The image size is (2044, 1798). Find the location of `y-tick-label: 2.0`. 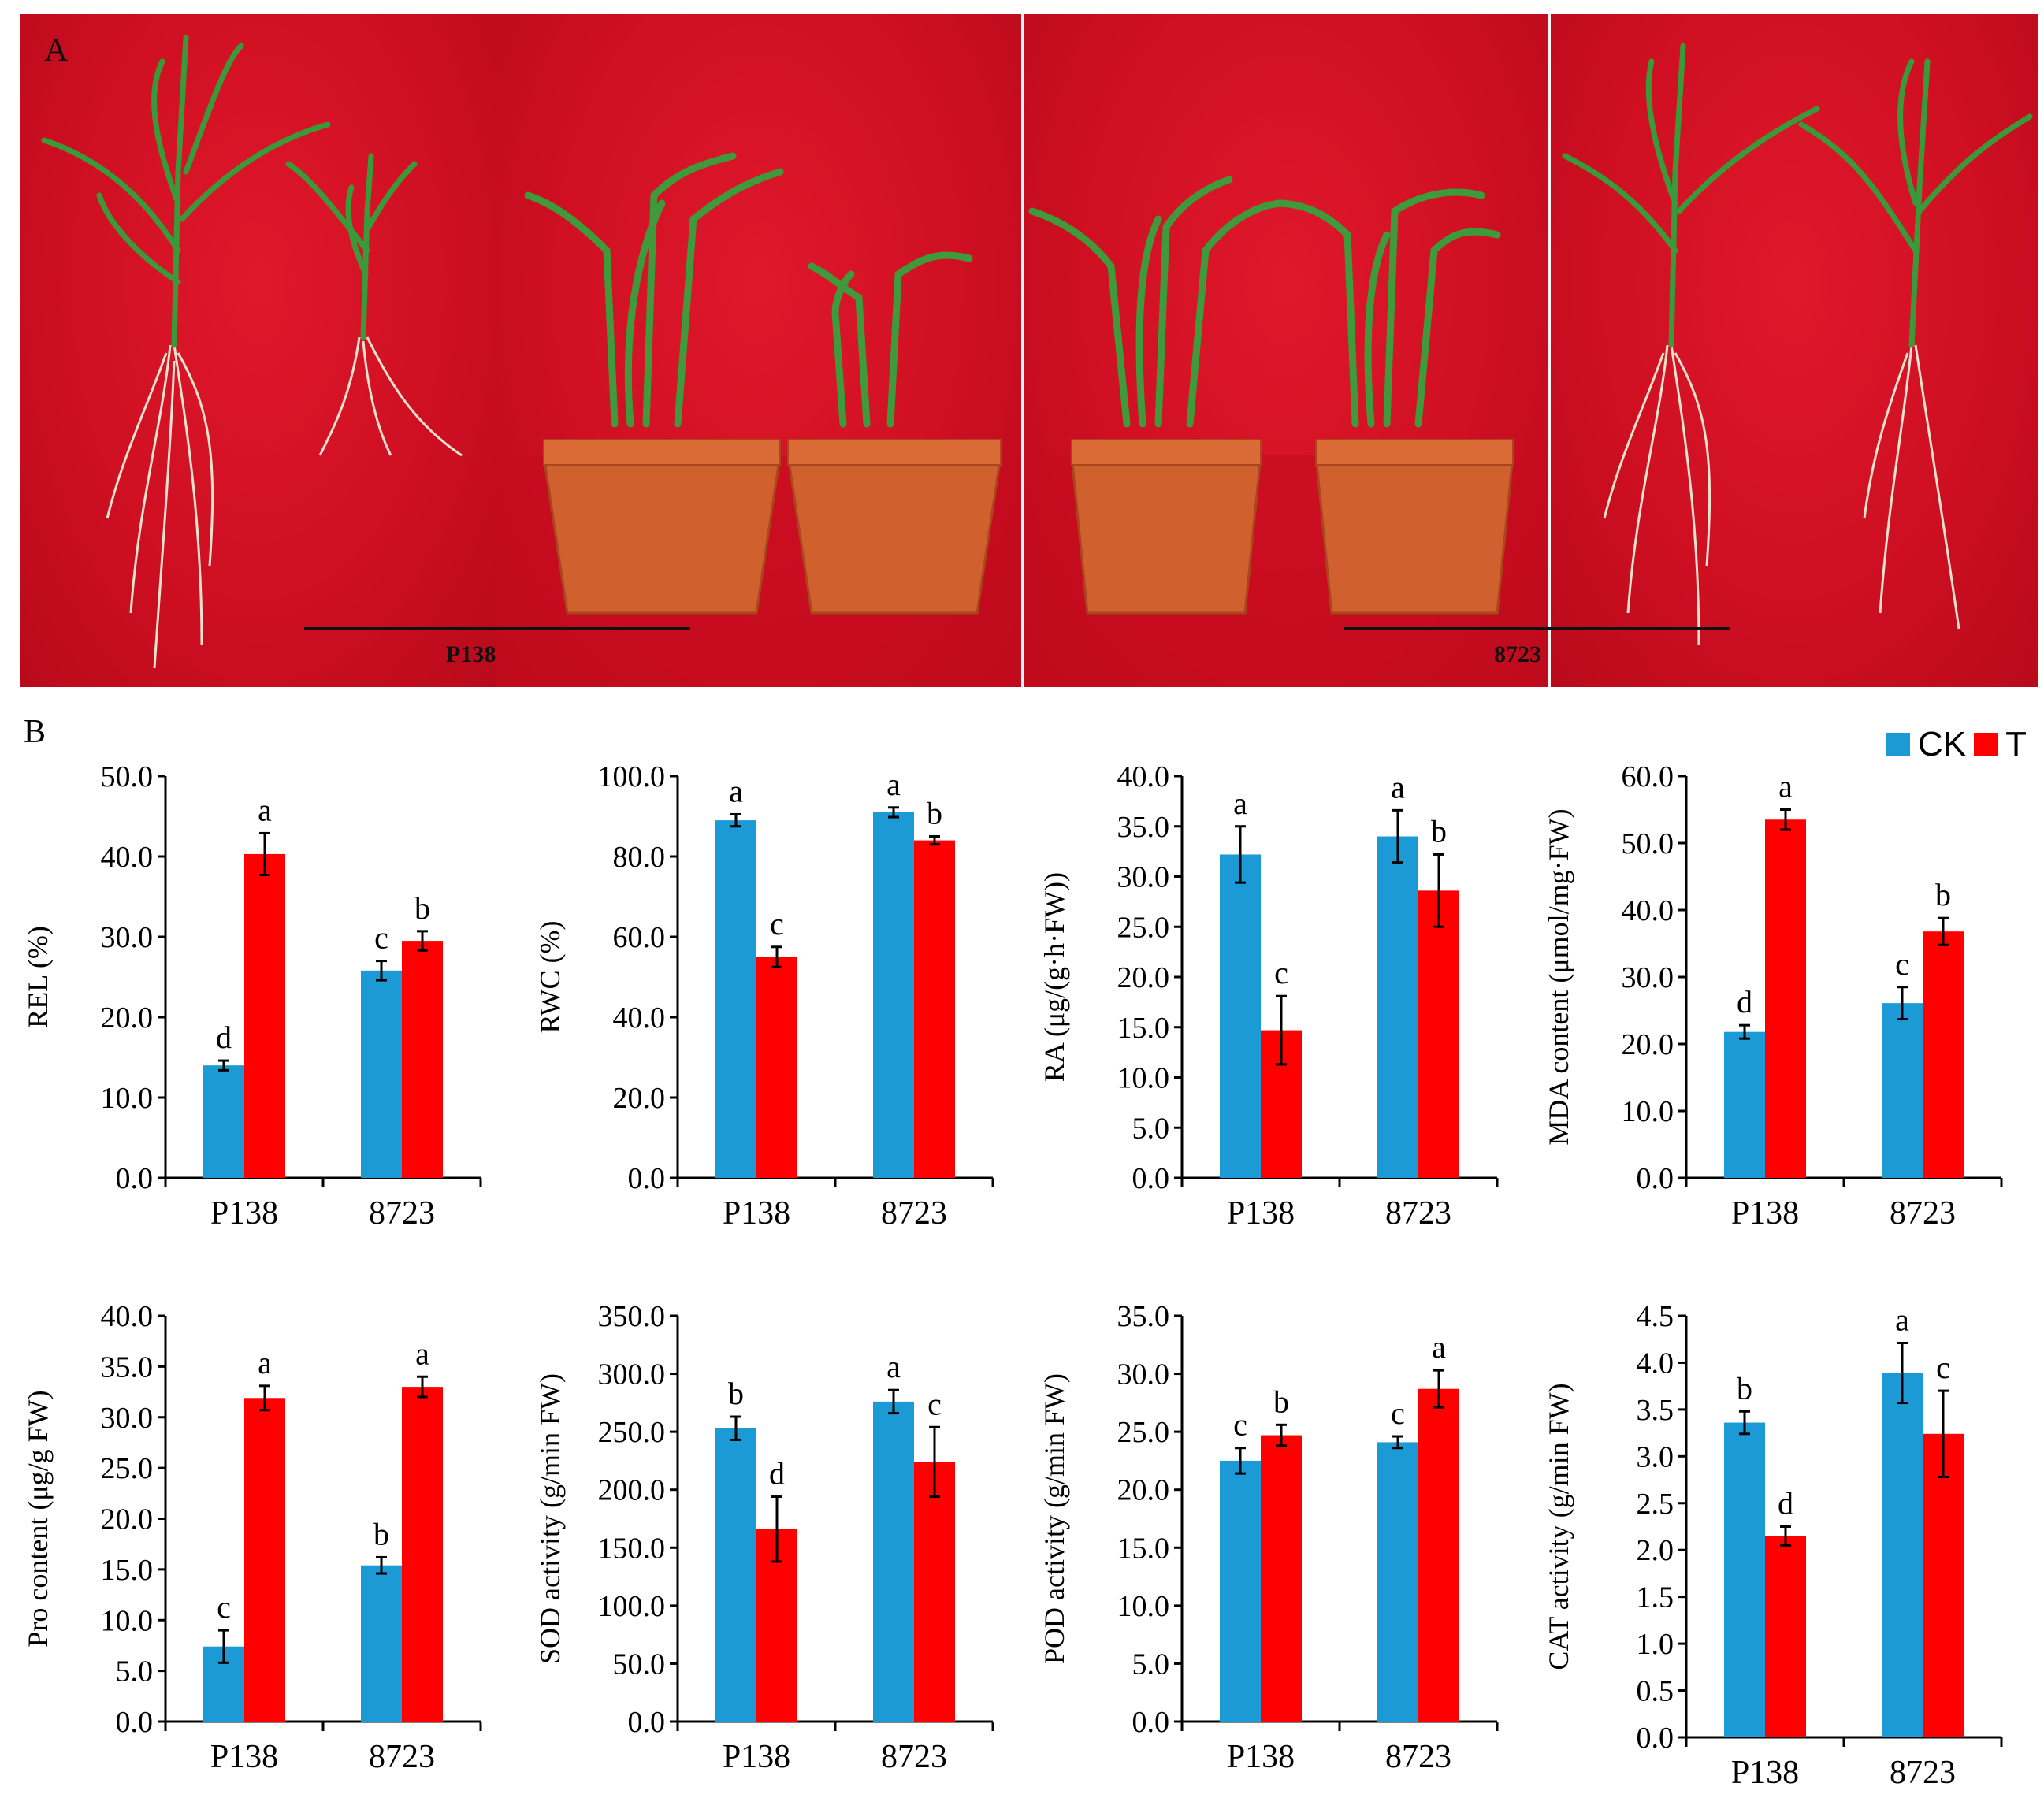

y-tick-label: 2.0 is located at coordinates (1655, 1551).